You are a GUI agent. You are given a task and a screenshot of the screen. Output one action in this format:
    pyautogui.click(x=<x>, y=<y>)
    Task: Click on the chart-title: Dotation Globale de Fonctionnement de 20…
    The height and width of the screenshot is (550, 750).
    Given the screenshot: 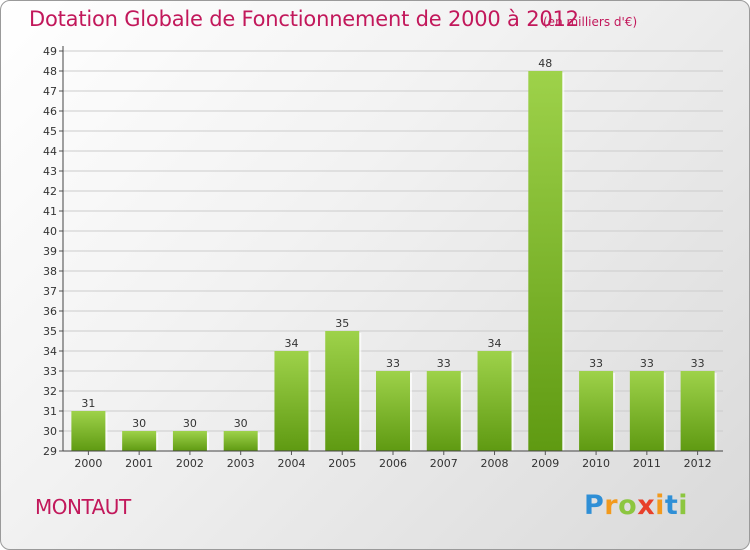 What is the action you would take?
    pyautogui.click(x=304, y=19)
    